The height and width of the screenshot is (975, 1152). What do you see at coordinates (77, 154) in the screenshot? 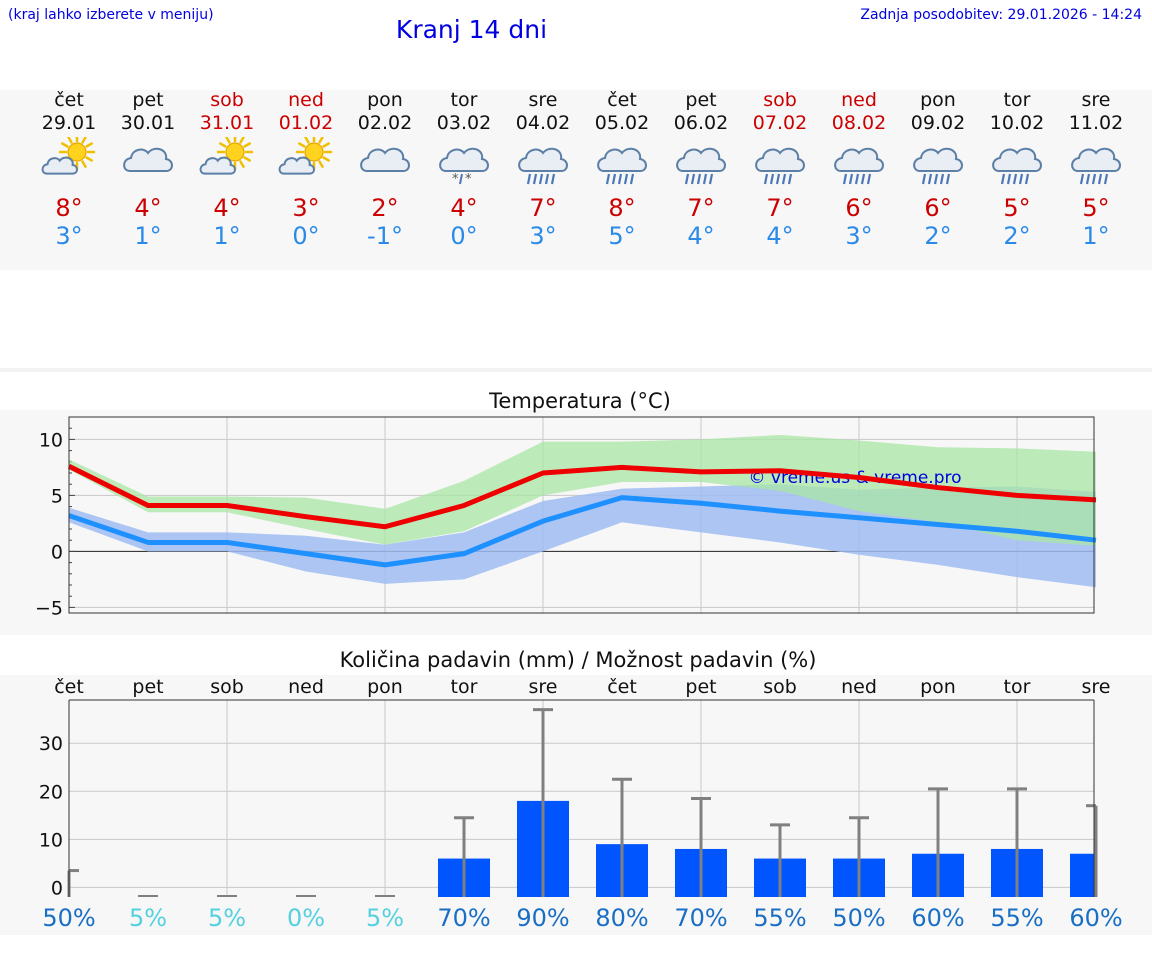
I see `sun-icon` at bounding box center [77, 154].